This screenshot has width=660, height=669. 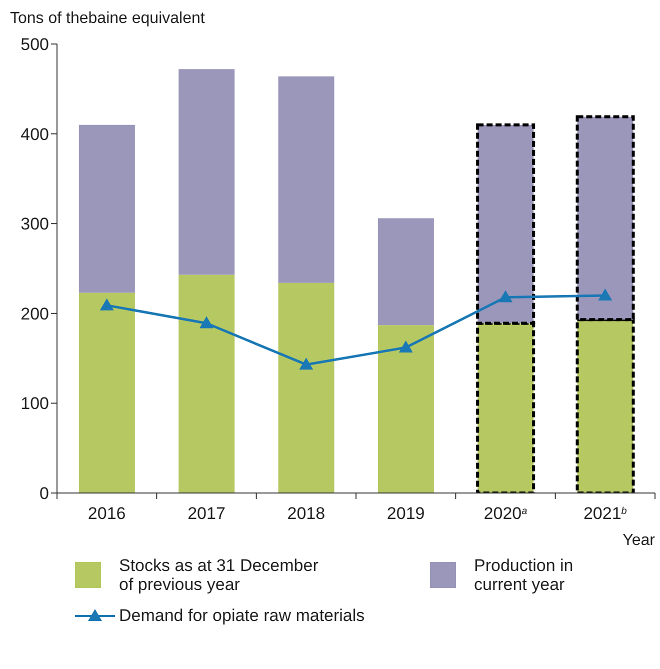 What do you see at coordinates (34, 404) in the screenshot?
I see `y-tick-label: 100` at bounding box center [34, 404].